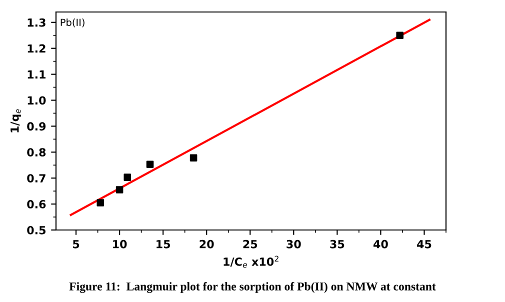 The image size is (505, 302). I want to click on y-tick-label: 1.3, so click(37, 22).